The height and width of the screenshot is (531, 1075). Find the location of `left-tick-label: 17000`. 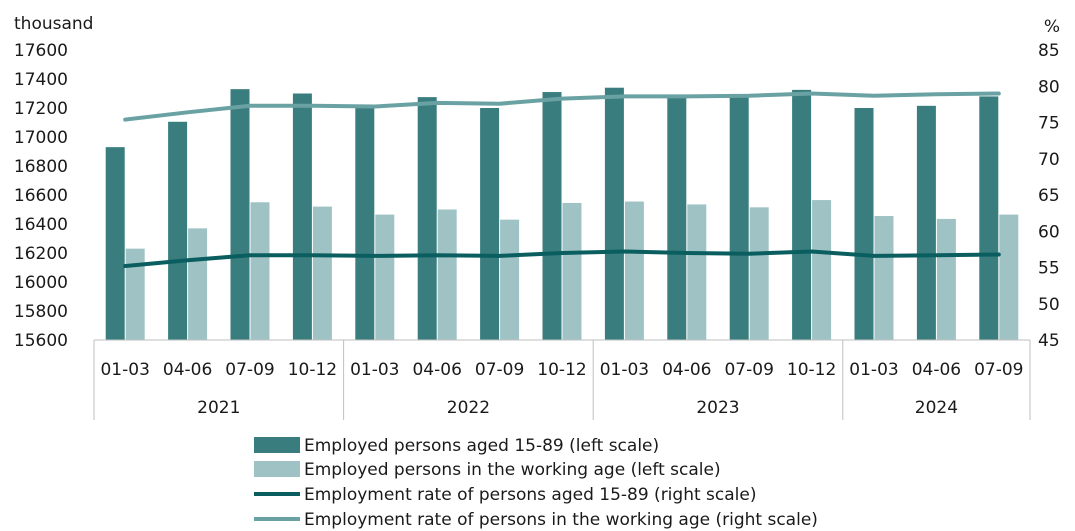

left-tick-label: 17000 is located at coordinates (41, 138).